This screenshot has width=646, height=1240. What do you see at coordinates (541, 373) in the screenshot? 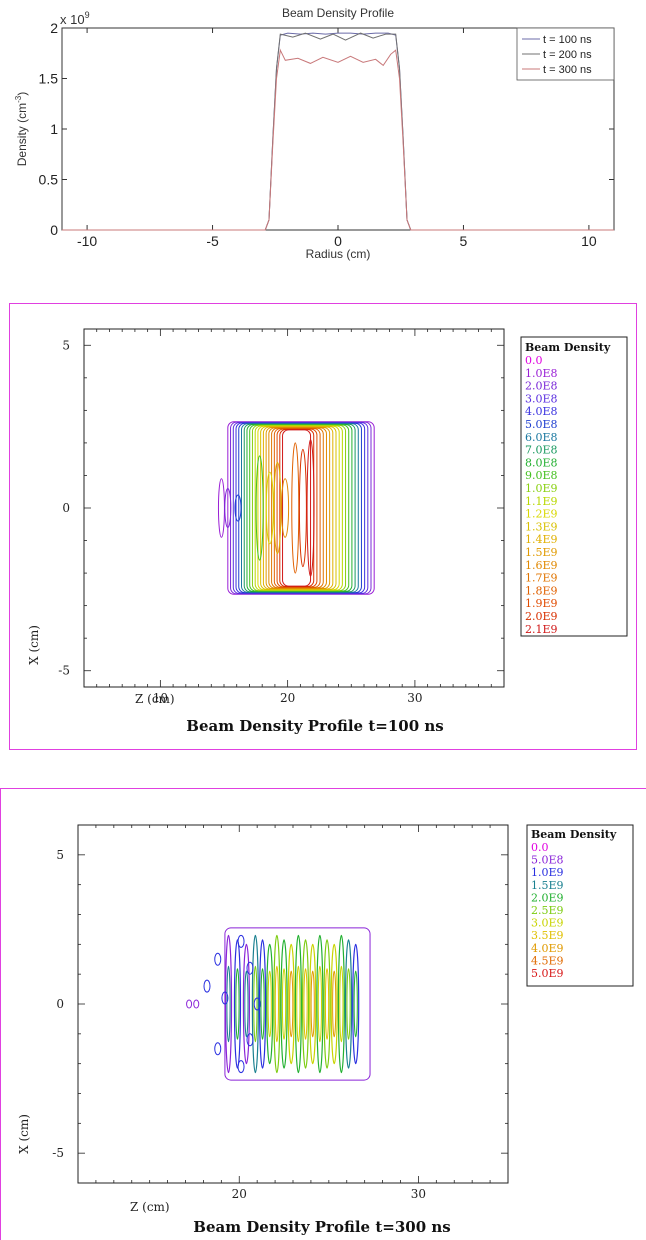
I see `legend-level: 1.0E8` at bounding box center [541, 373].